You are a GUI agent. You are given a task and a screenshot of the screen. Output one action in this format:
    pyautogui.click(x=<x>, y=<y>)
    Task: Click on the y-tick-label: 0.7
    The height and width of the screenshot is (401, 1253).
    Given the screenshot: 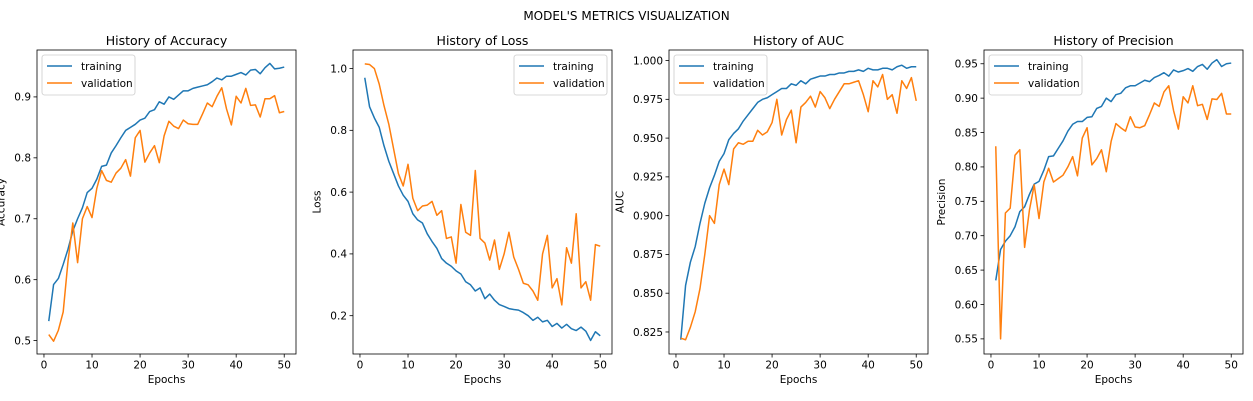 What is the action you would take?
    pyautogui.click(x=22, y=220)
    